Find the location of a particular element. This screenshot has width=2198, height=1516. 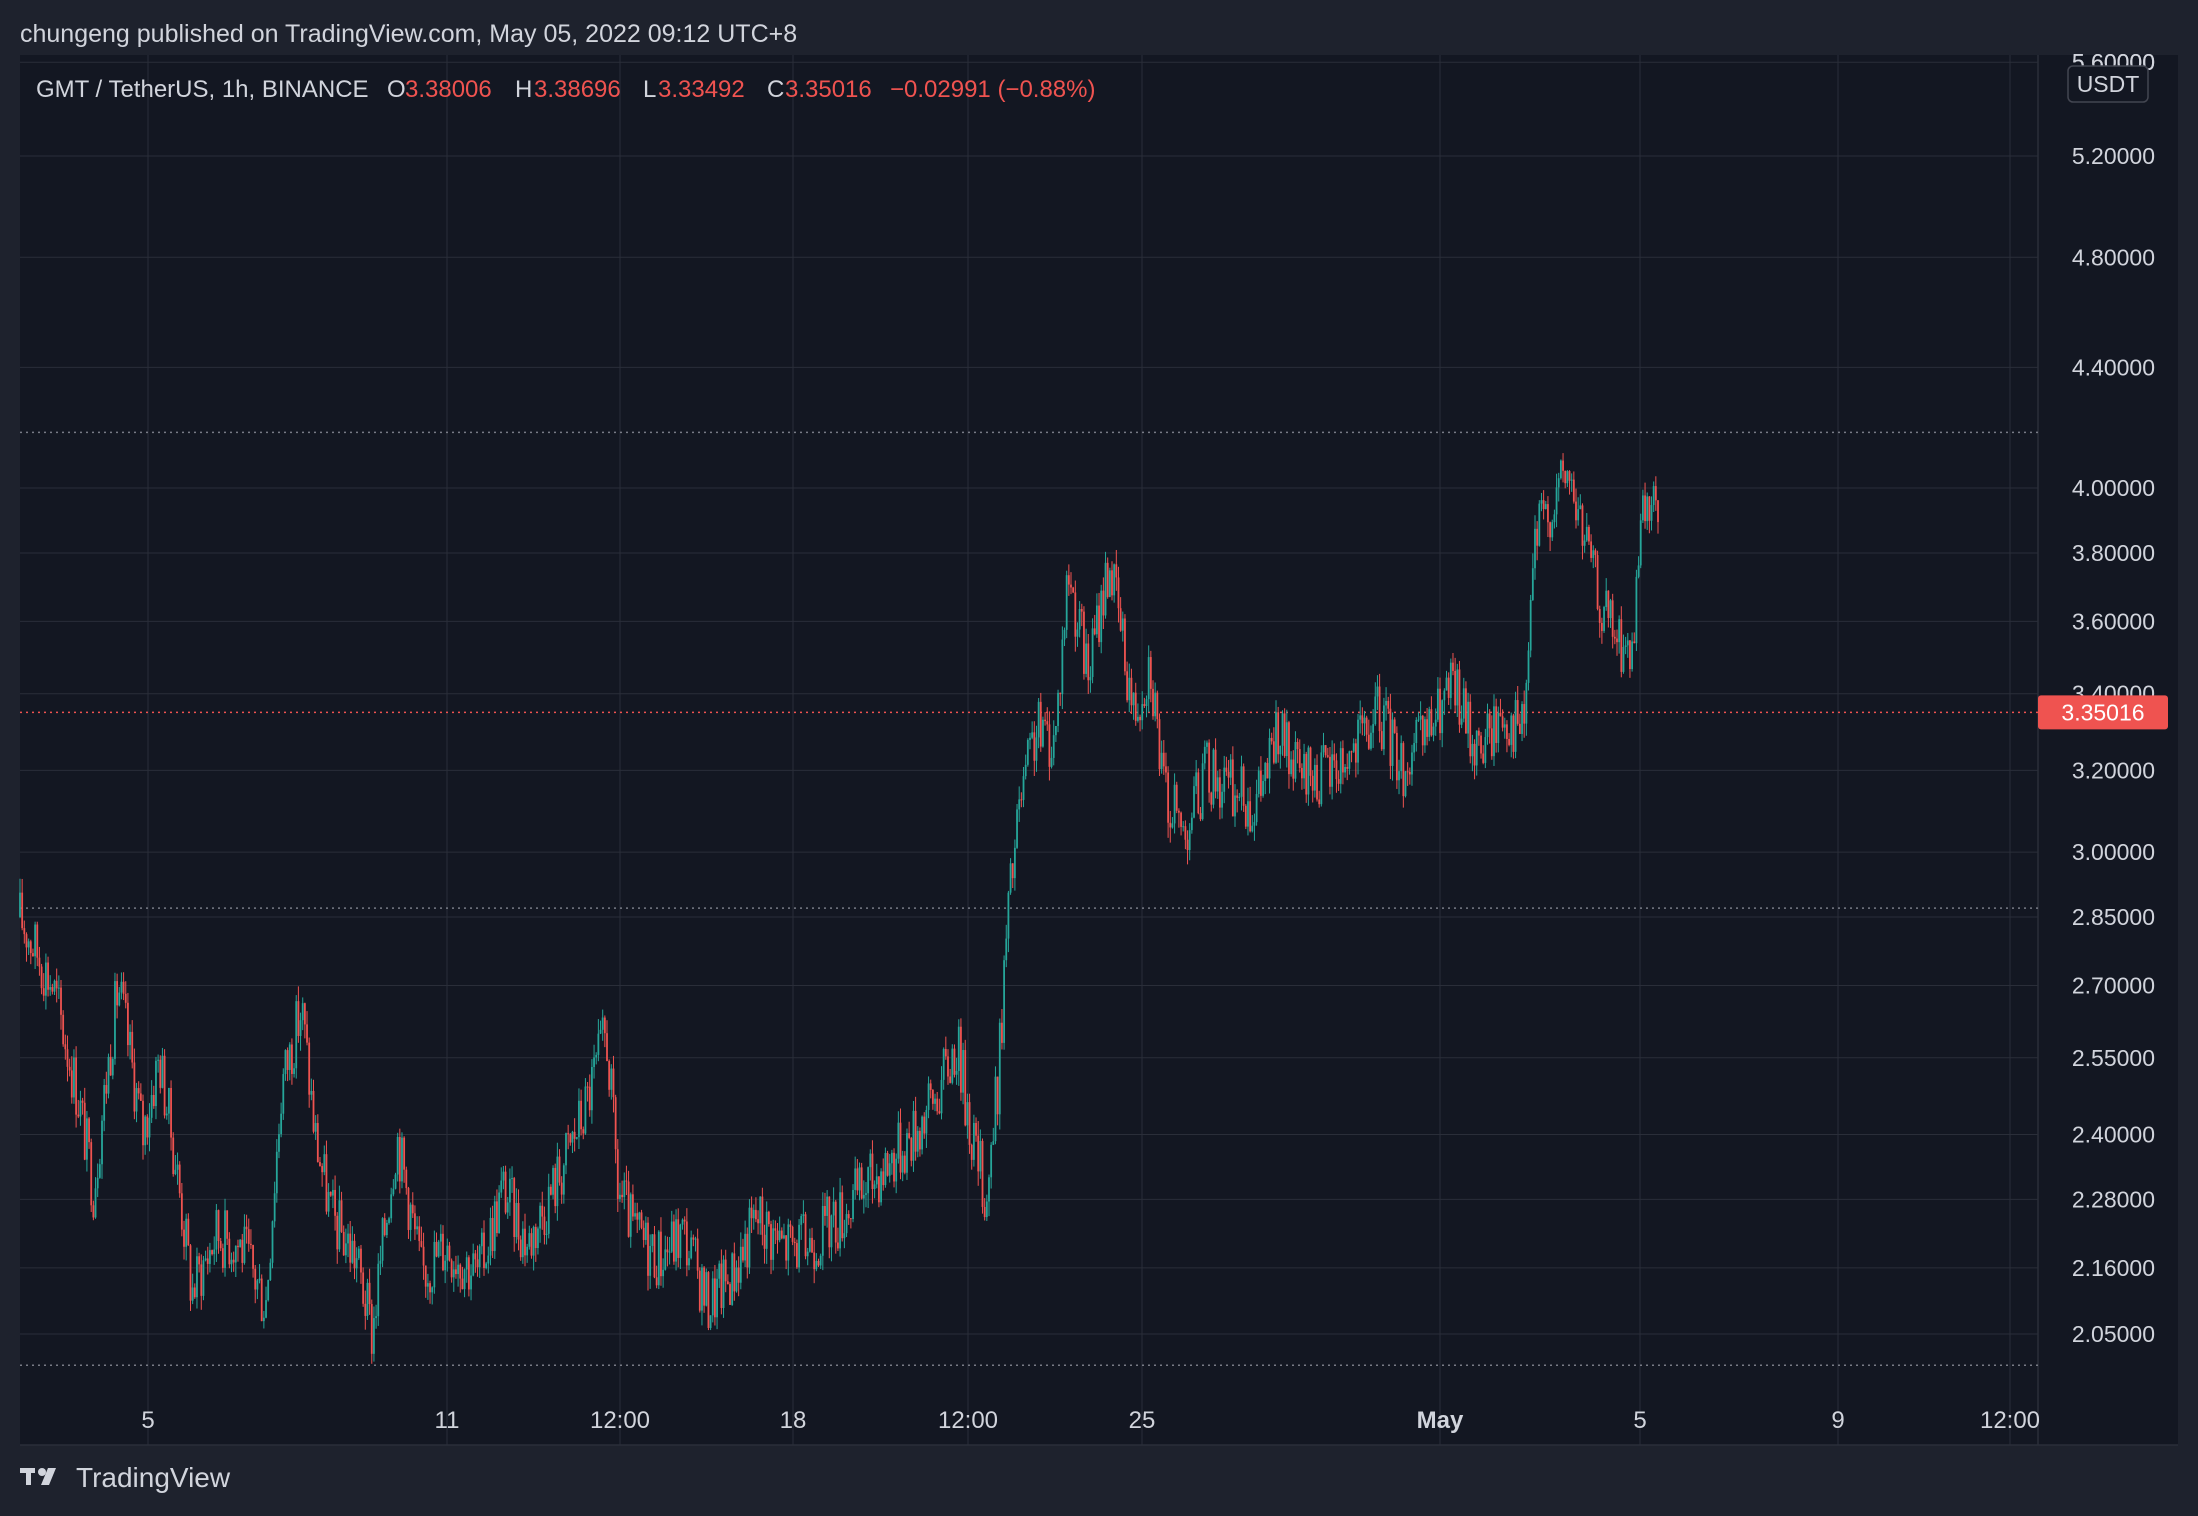

currency-badge: USDT is located at coordinates (2108, 84).